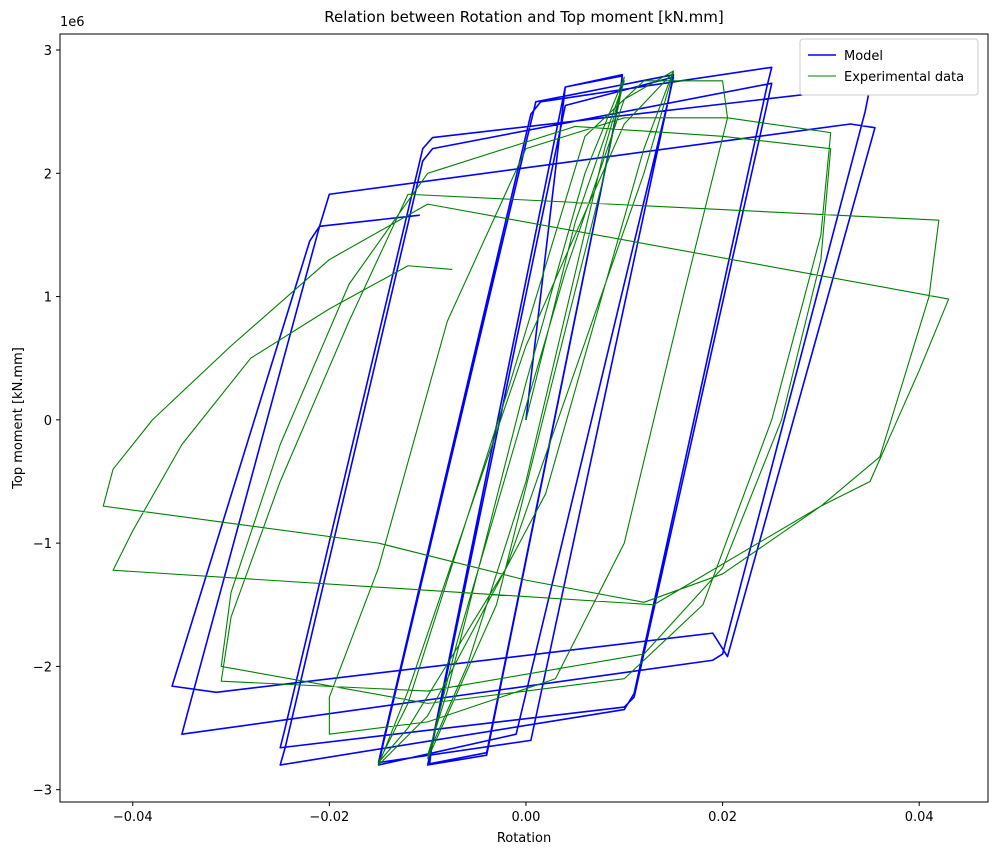 Image resolution: width=999 pixels, height=859 pixels. Describe the element at coordinates (133, 817) in the screenshot. I see `x-tick-label: −0.04` at that location.